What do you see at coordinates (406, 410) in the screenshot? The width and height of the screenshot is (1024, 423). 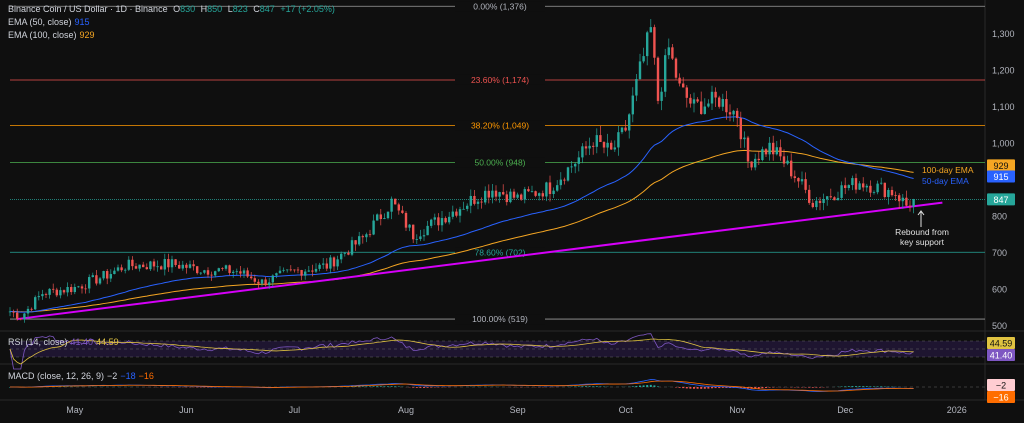 I see `x-tick-label: Aug` at bounding box center [406, 410].